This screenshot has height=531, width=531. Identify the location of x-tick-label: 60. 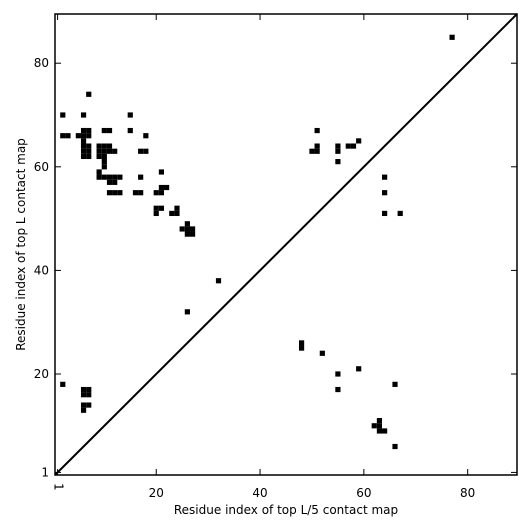
(363, 493).